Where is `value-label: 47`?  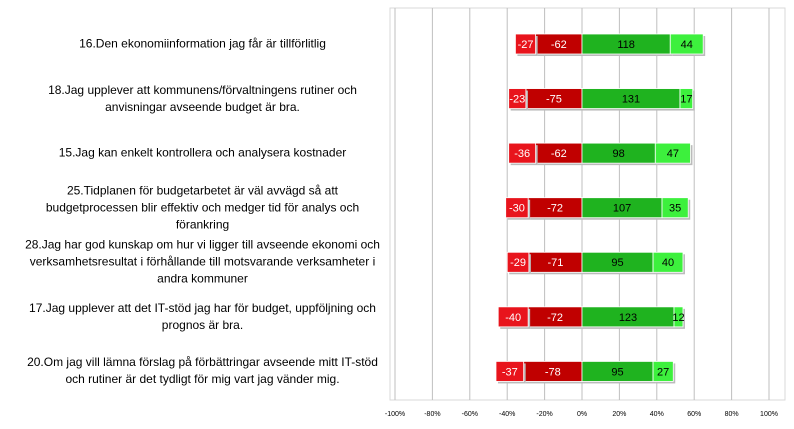 value-label: 47 is located at coordinates (673, 154).